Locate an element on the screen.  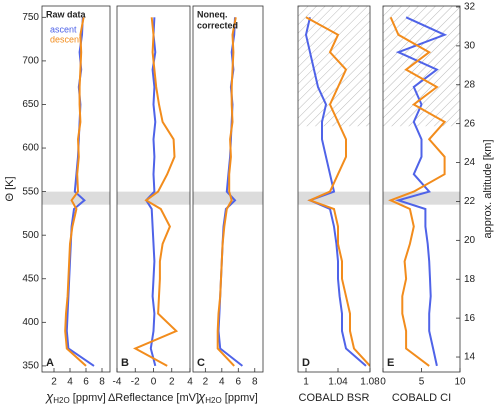
x-tick-label: 1 is located at coordinates (306, 382).